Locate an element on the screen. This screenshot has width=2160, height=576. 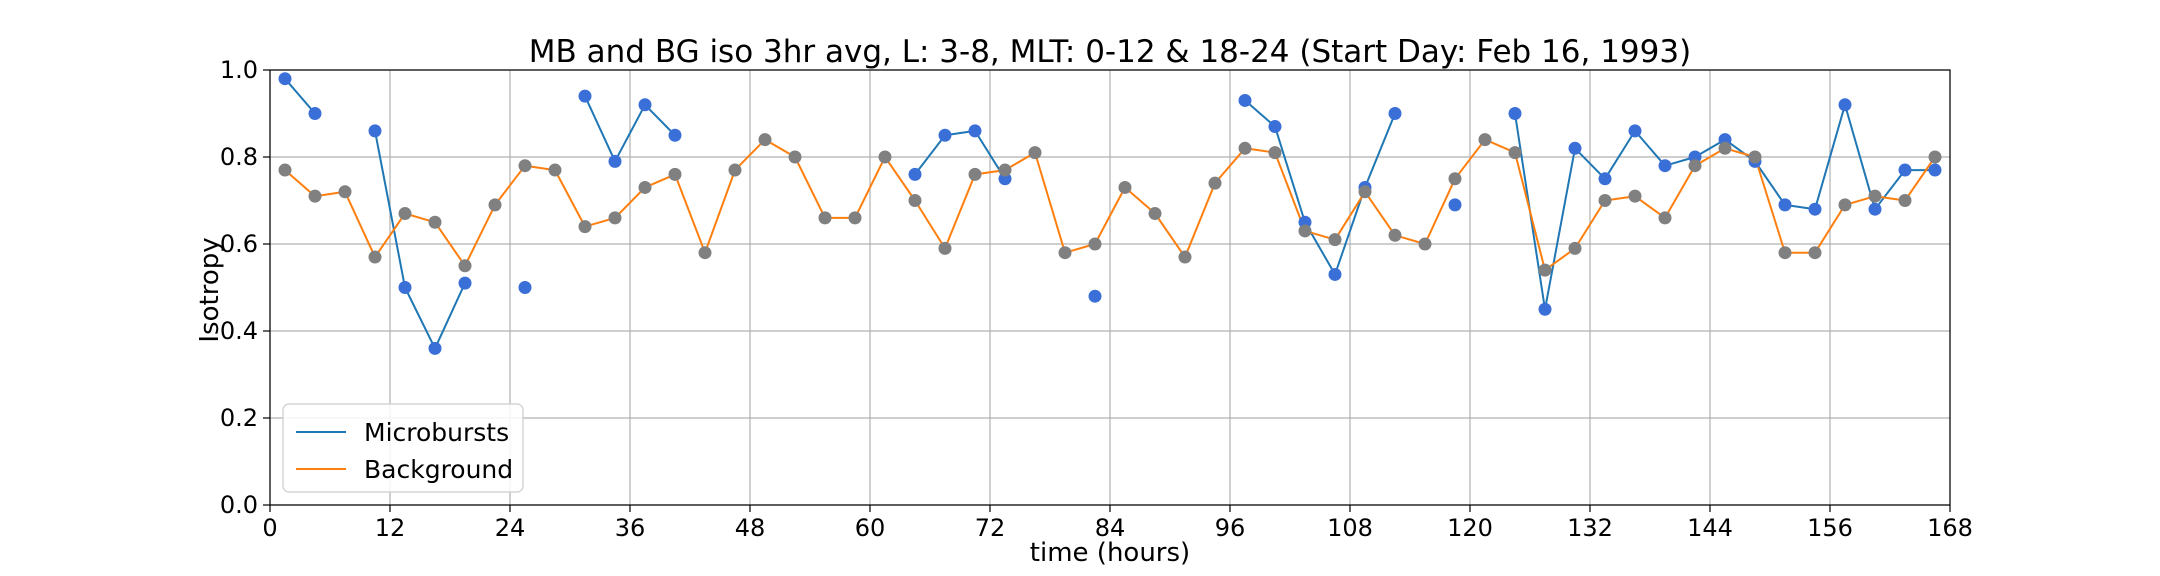
y-ticks: 0.0 0.2 0.4 0.6 0.8 1.0 is located at coordinates (245, 287).